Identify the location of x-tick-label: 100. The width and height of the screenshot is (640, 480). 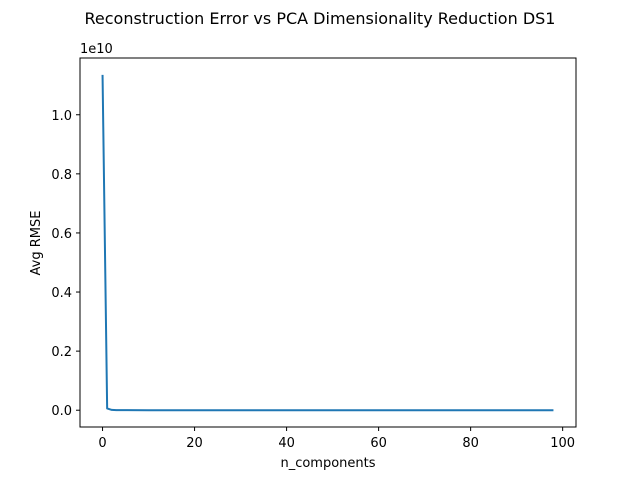
(562, 443).